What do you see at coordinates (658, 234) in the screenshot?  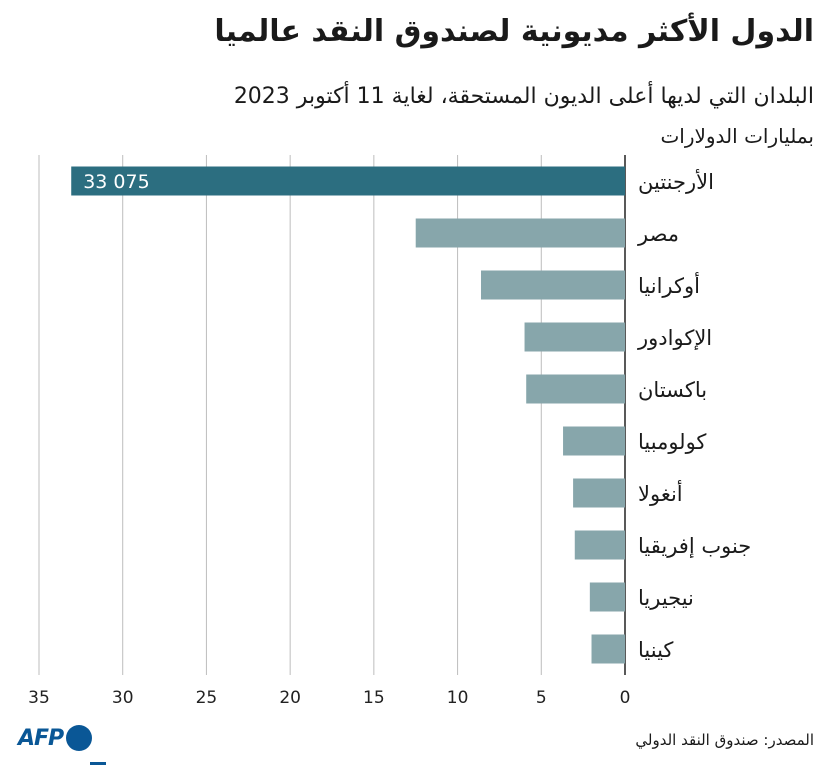 I see `category-label: مصر` at bounding box center [658, 234].